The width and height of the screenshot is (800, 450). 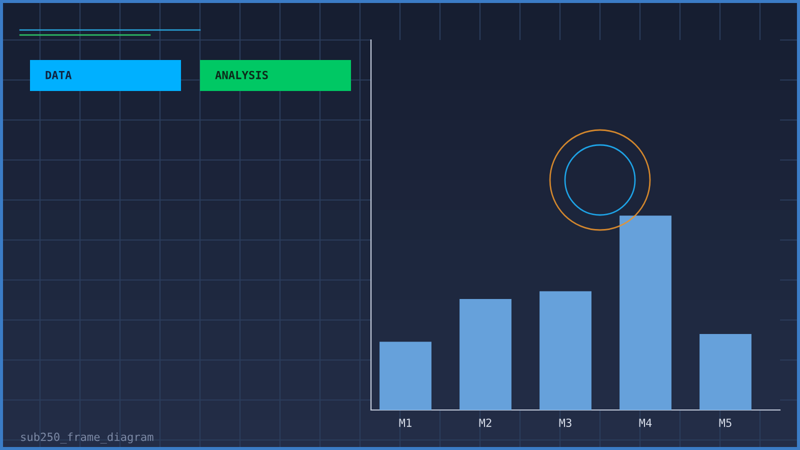 What do you see at coordinates (59, 75) in the screenshot?
I see `text: DATA` at bounding box center [59, 75].